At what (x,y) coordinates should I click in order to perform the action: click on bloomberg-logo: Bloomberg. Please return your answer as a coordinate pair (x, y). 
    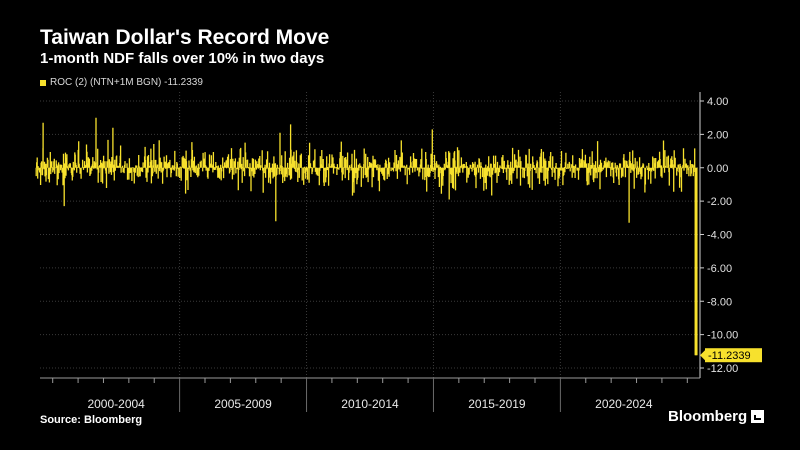
    Looking at the image, I should click on (716, 416).